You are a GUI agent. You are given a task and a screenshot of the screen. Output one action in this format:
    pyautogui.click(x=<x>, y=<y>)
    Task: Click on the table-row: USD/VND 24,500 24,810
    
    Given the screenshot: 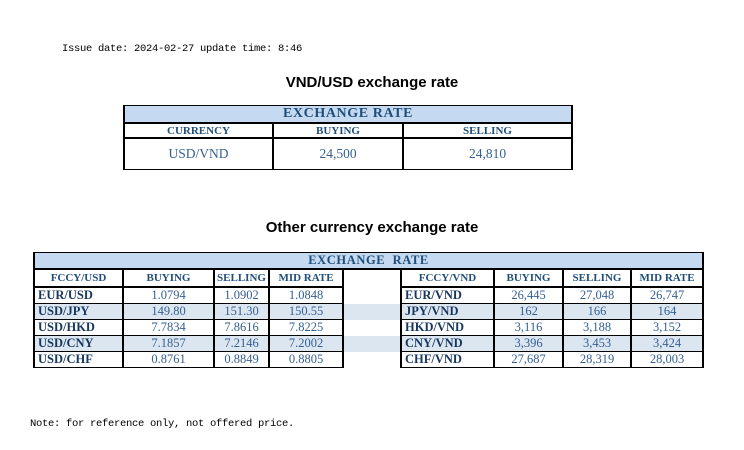 What is the action you would take?
    pyautogui.click(x=348, y=153)
    